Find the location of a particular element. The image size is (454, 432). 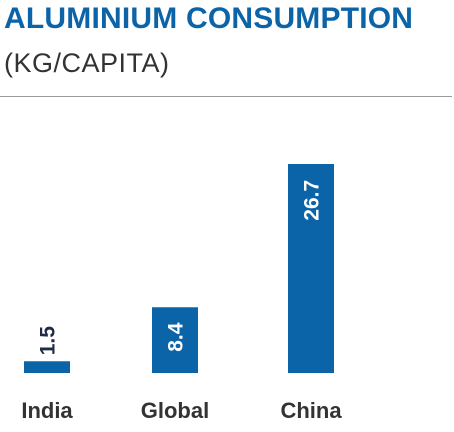

category-label-india: India is located at coordinates (47, 410).